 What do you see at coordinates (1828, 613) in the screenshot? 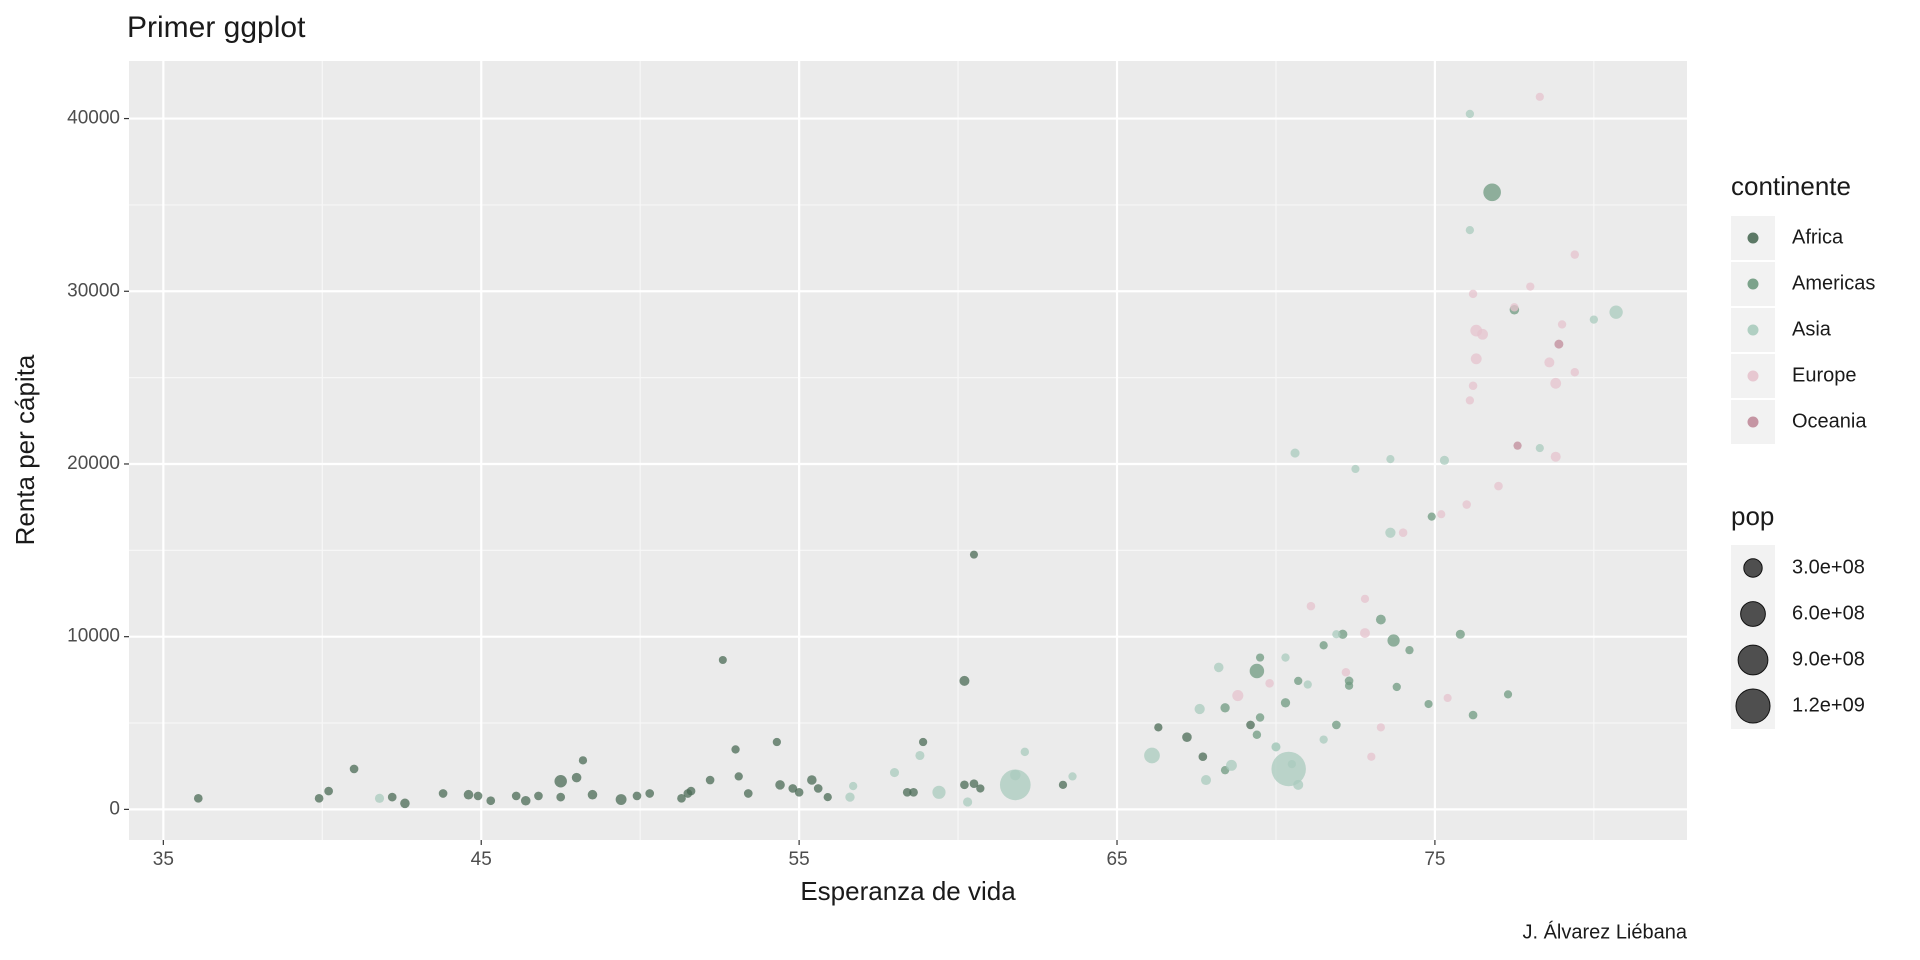
I see `size-legend-label: 6.0e+08` at bounding box center [1828, 613].